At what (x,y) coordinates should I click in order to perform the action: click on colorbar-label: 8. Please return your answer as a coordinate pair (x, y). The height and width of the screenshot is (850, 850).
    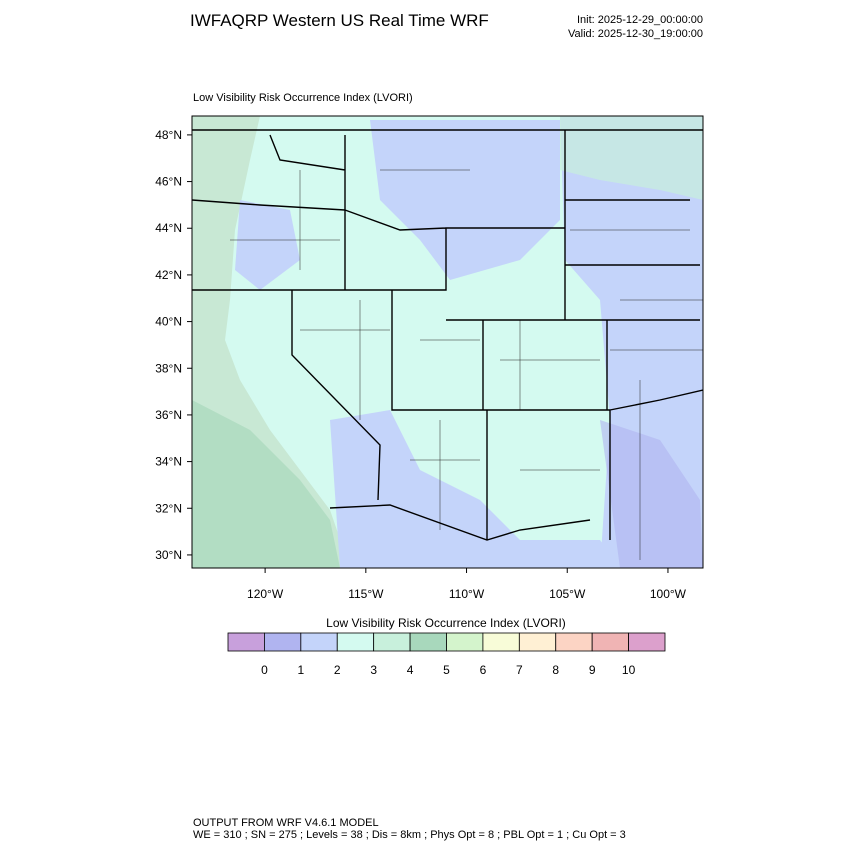
    Looking at the image, I should click on (555, 670).